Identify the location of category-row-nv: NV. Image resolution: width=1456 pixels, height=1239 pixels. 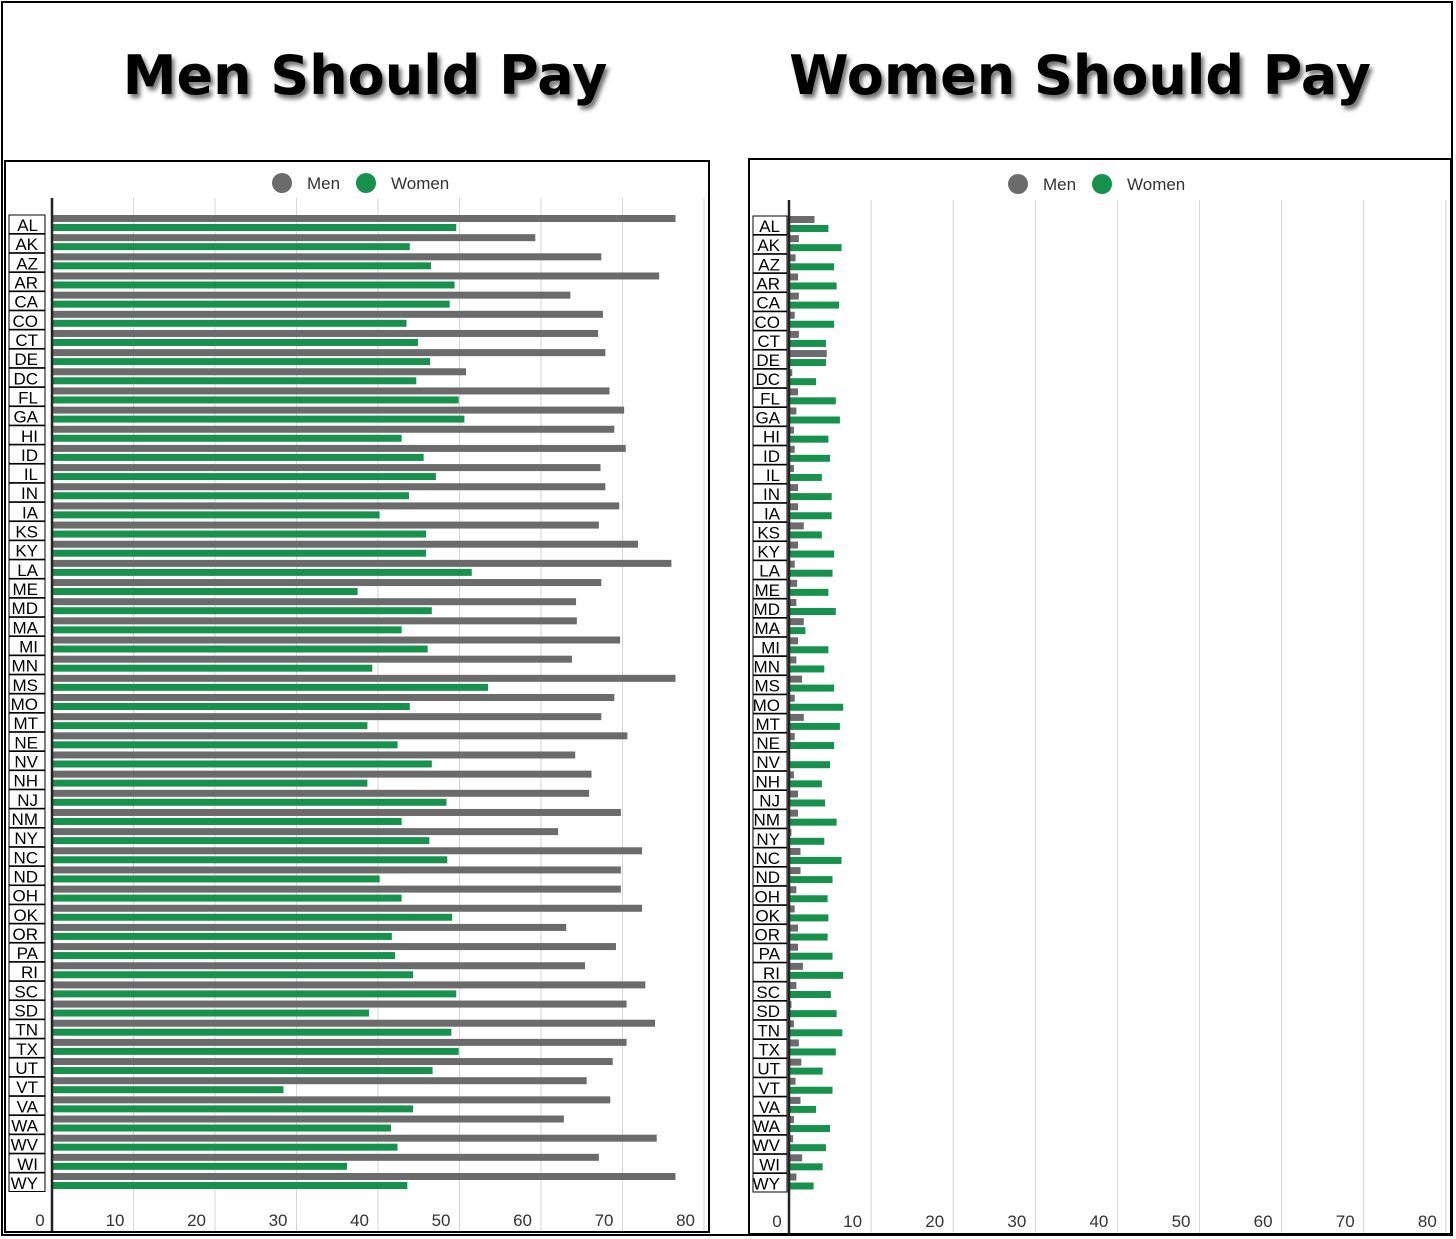
(791, 761).